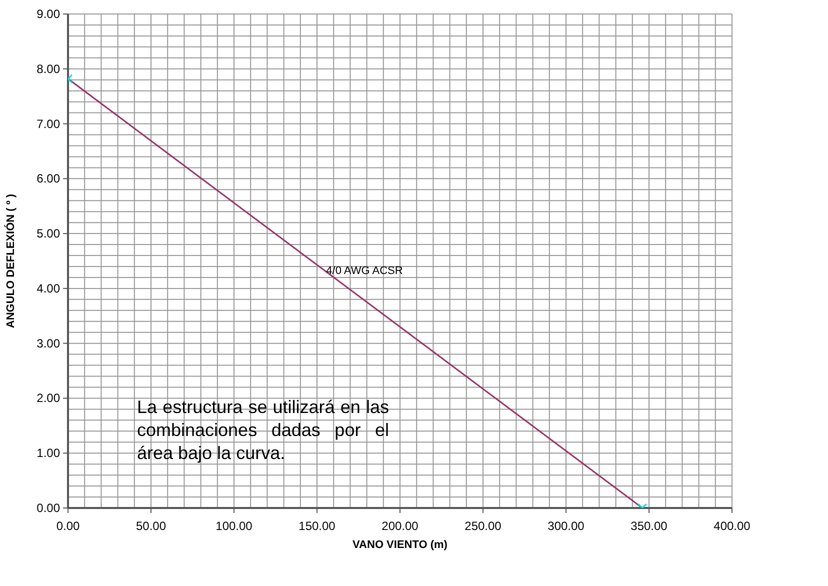  I want to click on x-tick-label: 100.00, so click(234, 526).